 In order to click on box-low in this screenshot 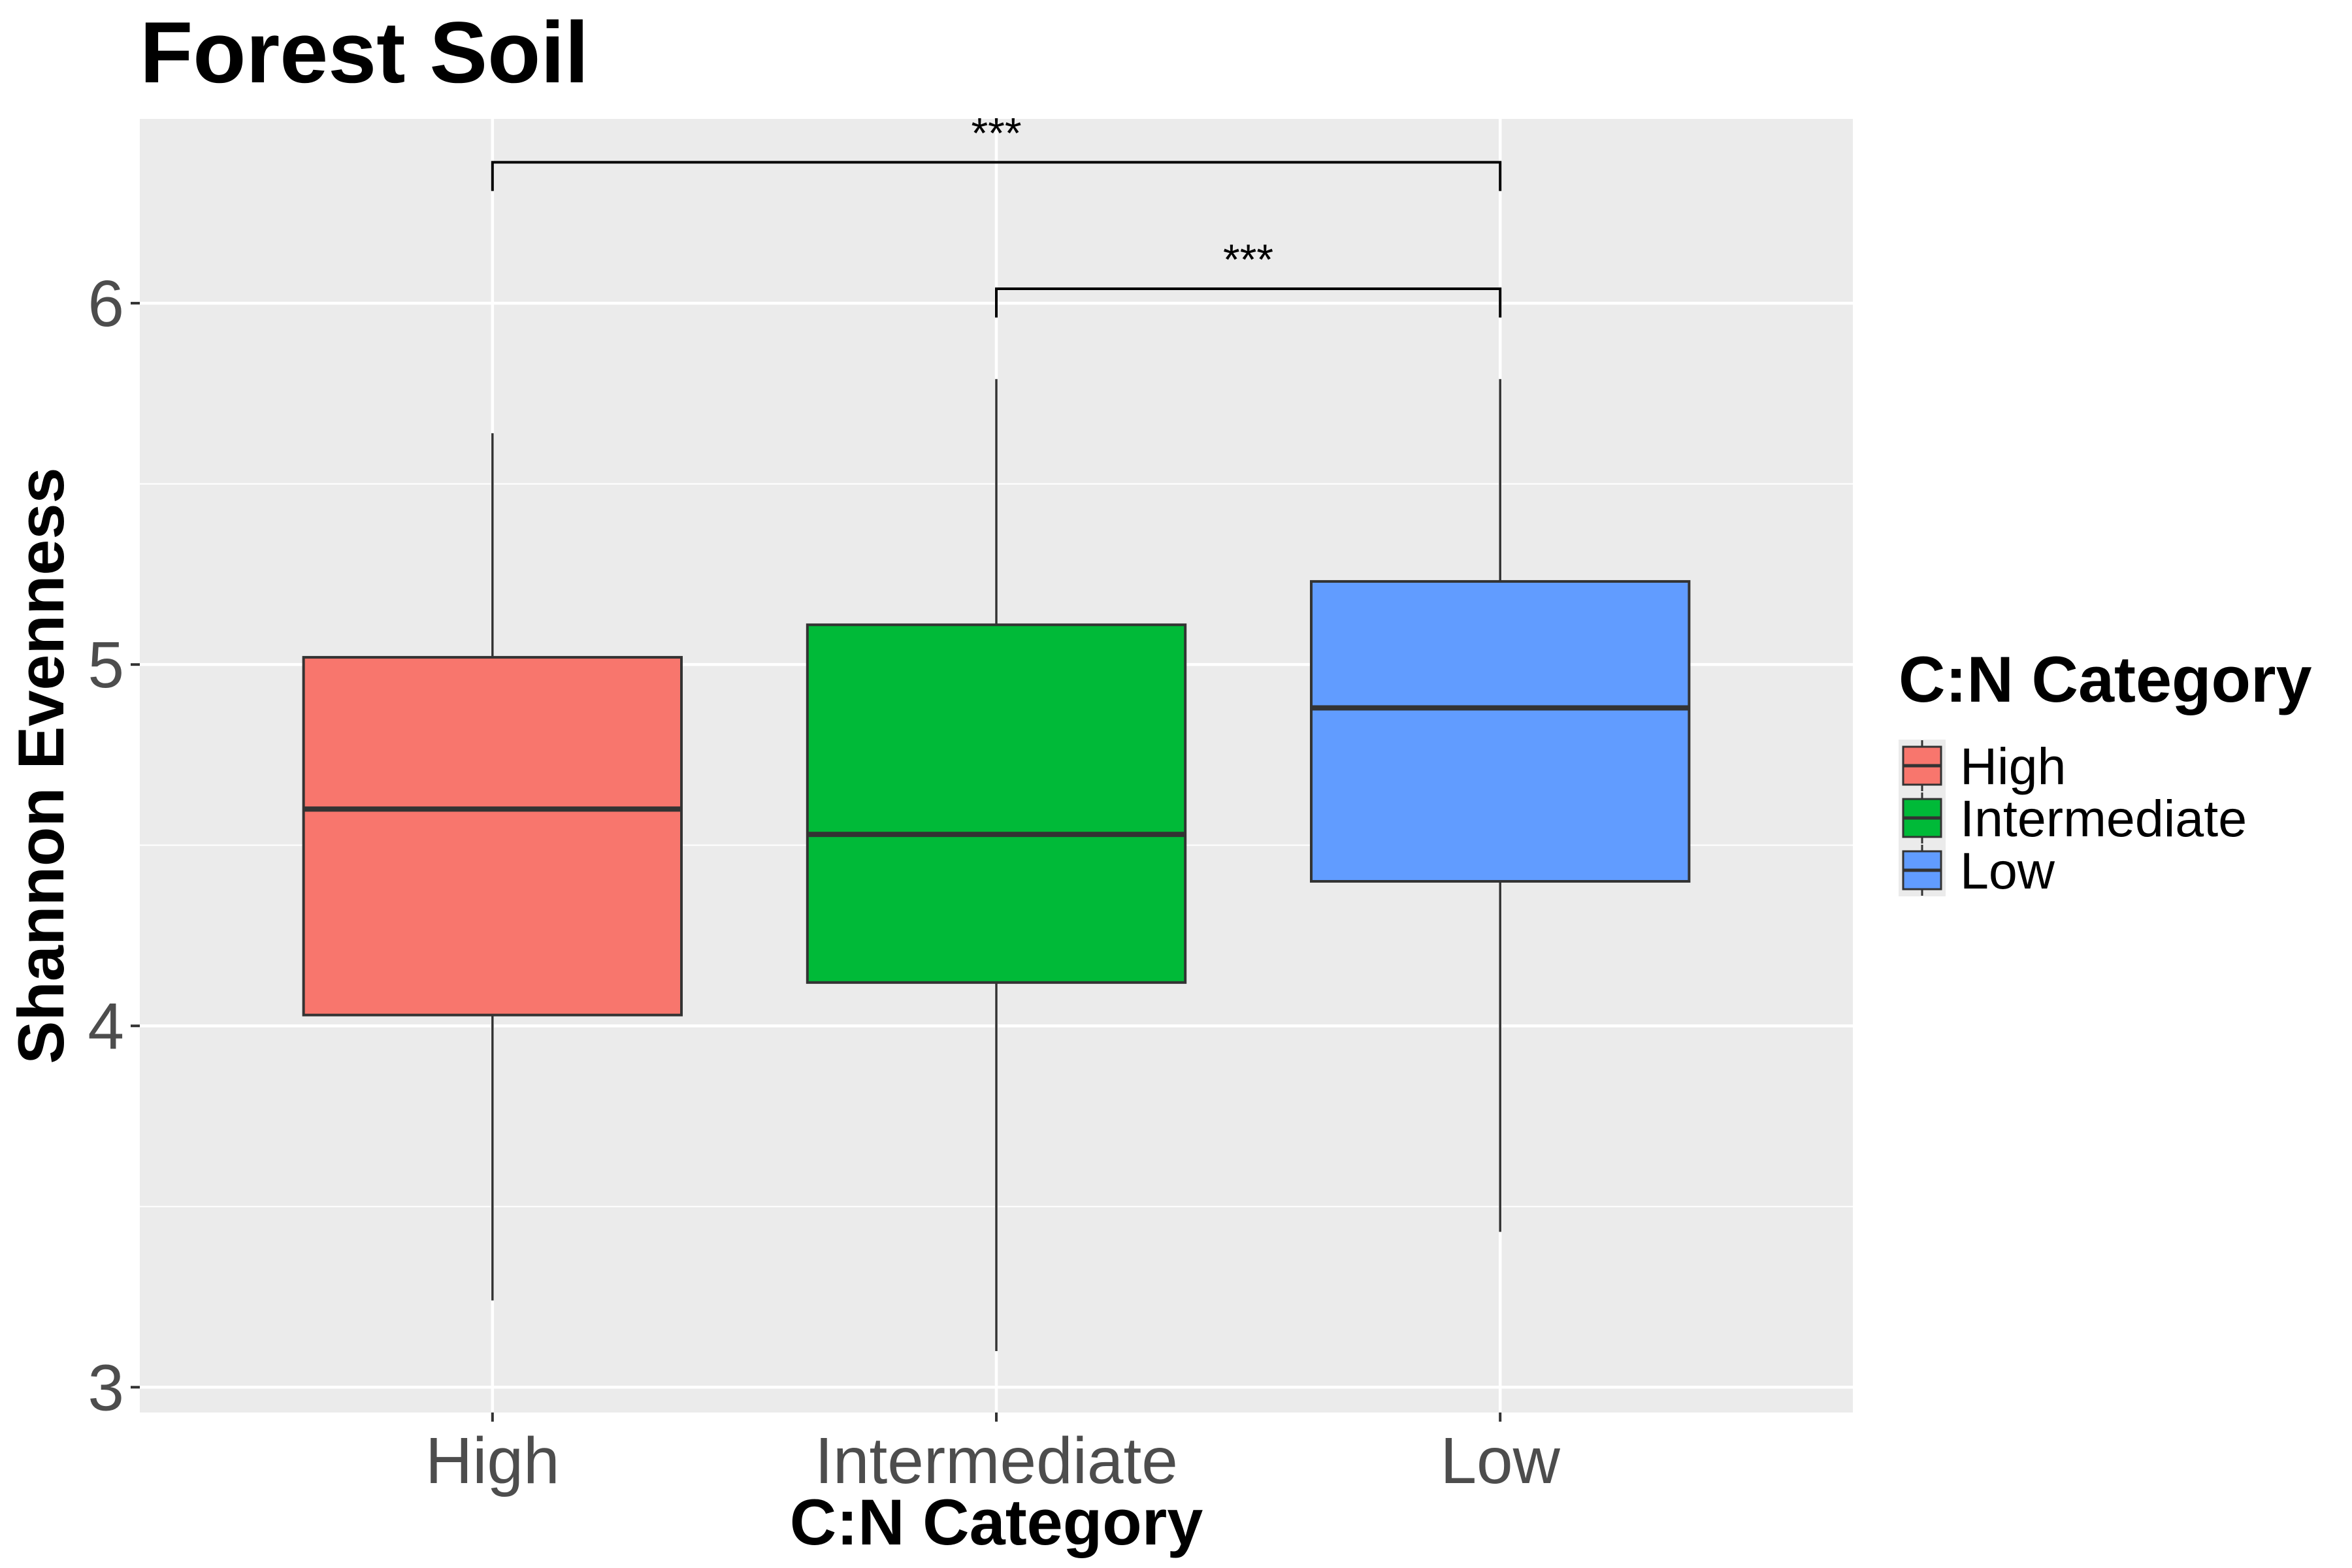, I will do `click(1500, 805)`.